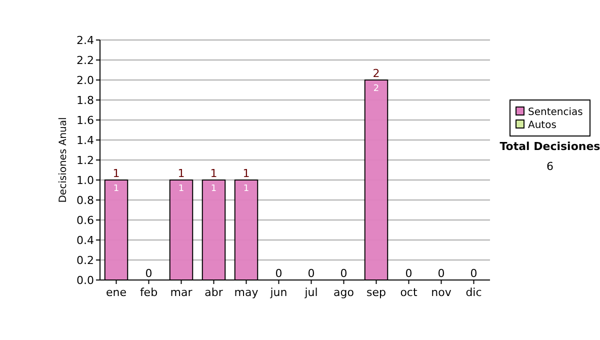 This screenshot has height=340, width=600. Describe the element at coordinates (149, 292) in the screenshot. I see `x-tick-label: feb` at that location.